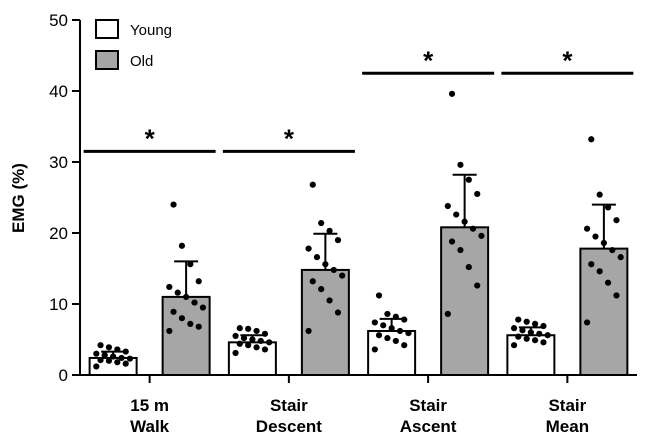  What do you see at coordinates (289, 426) in the screenshot?
I see `category-label: Descent` at bounding box center [289, 426].